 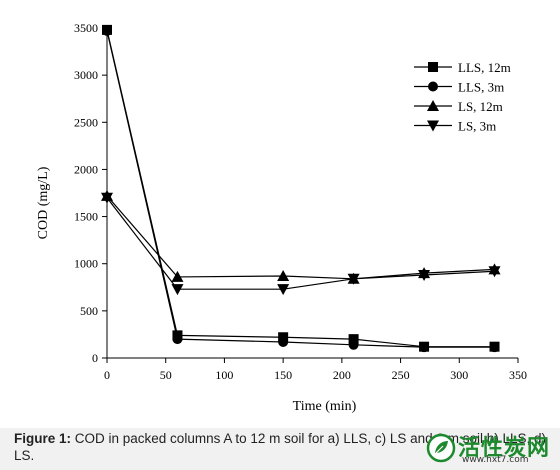 What do you see at coordinates (481, 87) in the screenshot?
I see `legend-label-1: LLS, 3m` at bounding box center [481, 87].